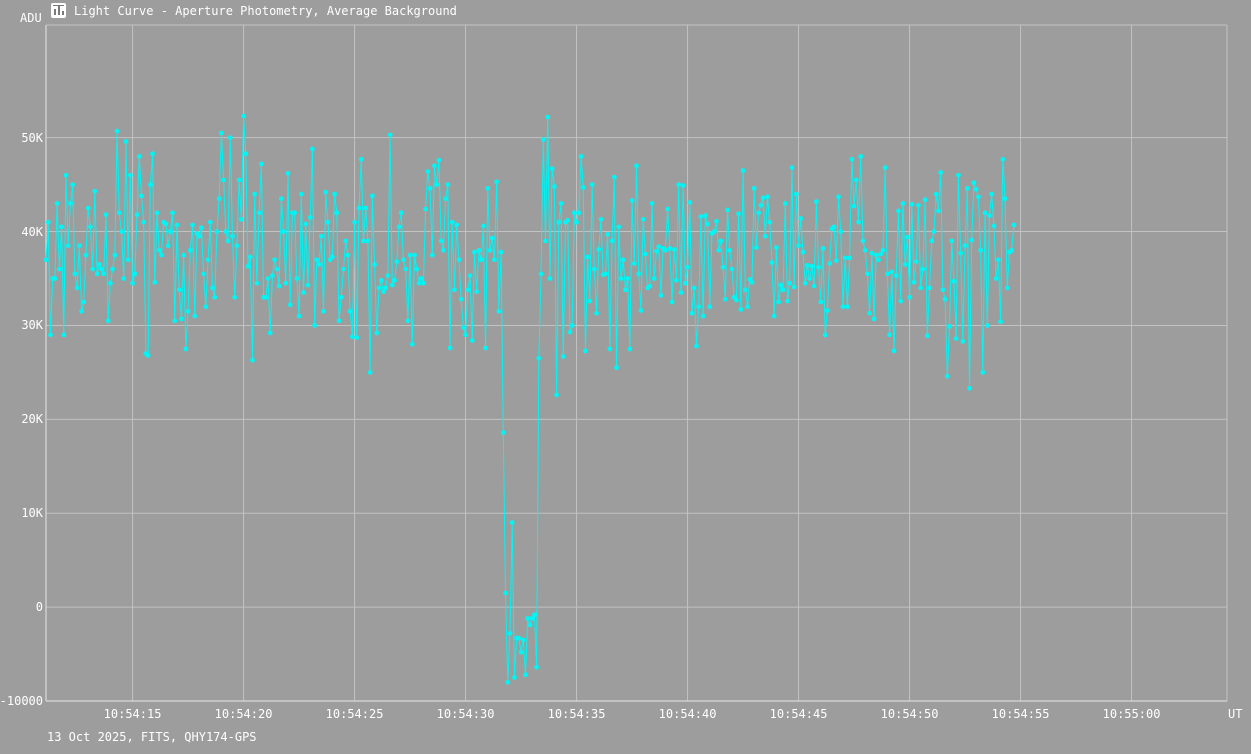 This screenshot has height=754, width=1251. Describe the element at coordinates (31, 18) in the screenshot. I see `y-axis-label: ADU` at that location.